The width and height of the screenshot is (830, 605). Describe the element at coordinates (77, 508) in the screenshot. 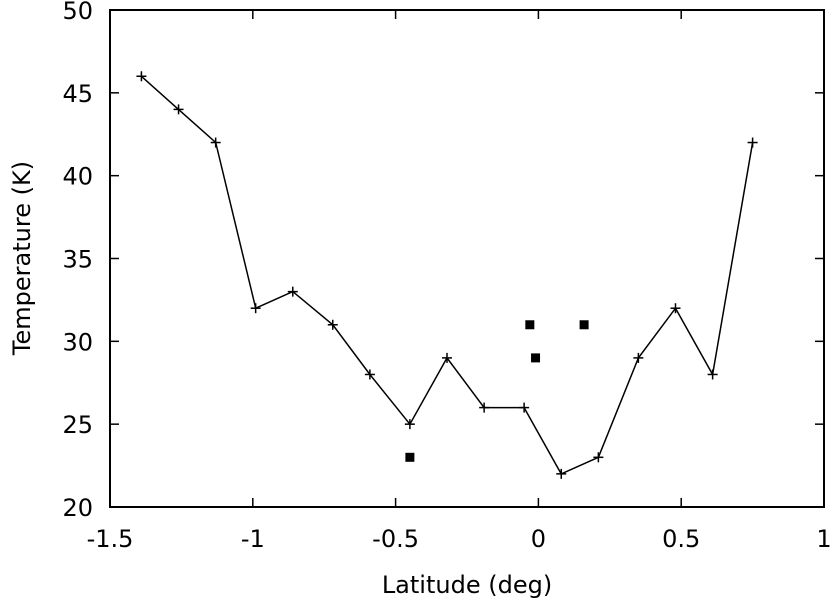

I see `y-tick-label: 20` at that location.